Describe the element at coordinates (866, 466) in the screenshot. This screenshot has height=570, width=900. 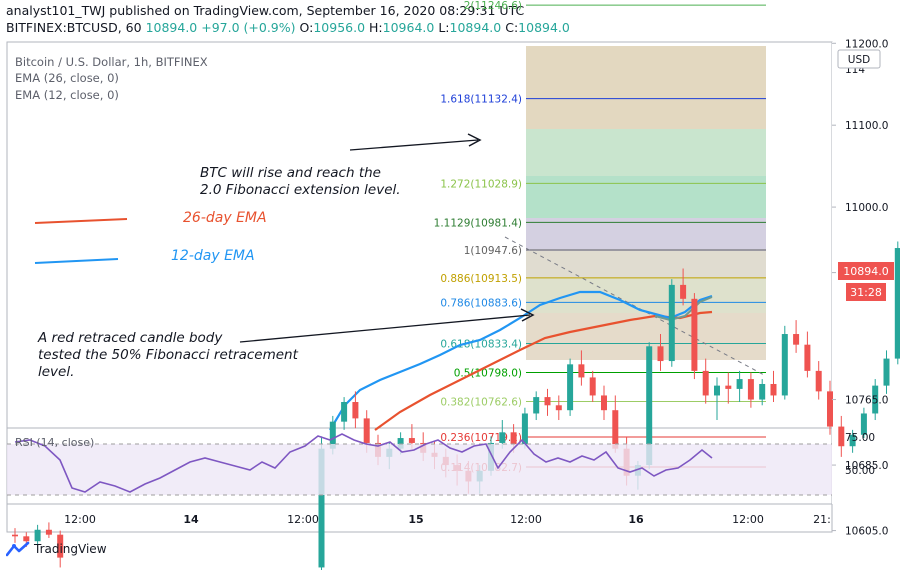
I see `price-tick-label: 10685.0` at that location.